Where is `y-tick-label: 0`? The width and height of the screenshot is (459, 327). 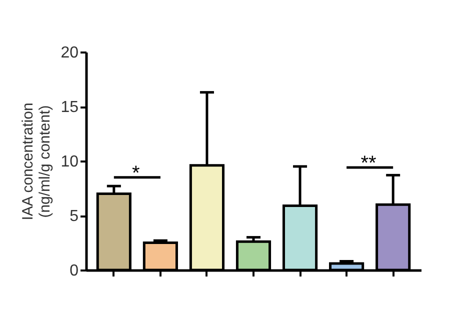 y-tick-label: 0 is located at coordinates (74, 271).